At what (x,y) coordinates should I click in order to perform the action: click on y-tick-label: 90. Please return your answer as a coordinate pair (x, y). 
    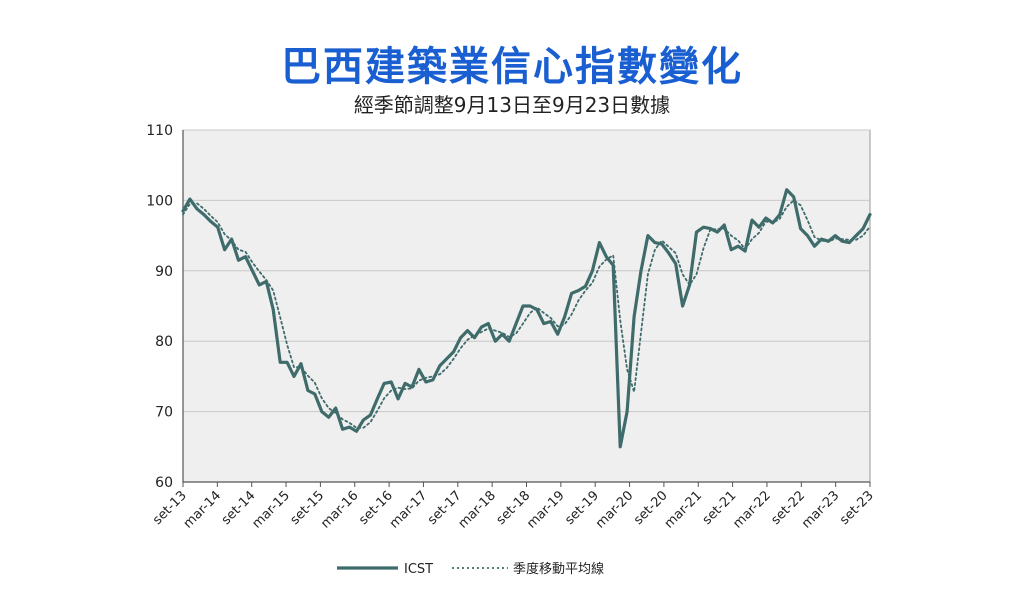
    Looking at the image, I should click on (164, 272).